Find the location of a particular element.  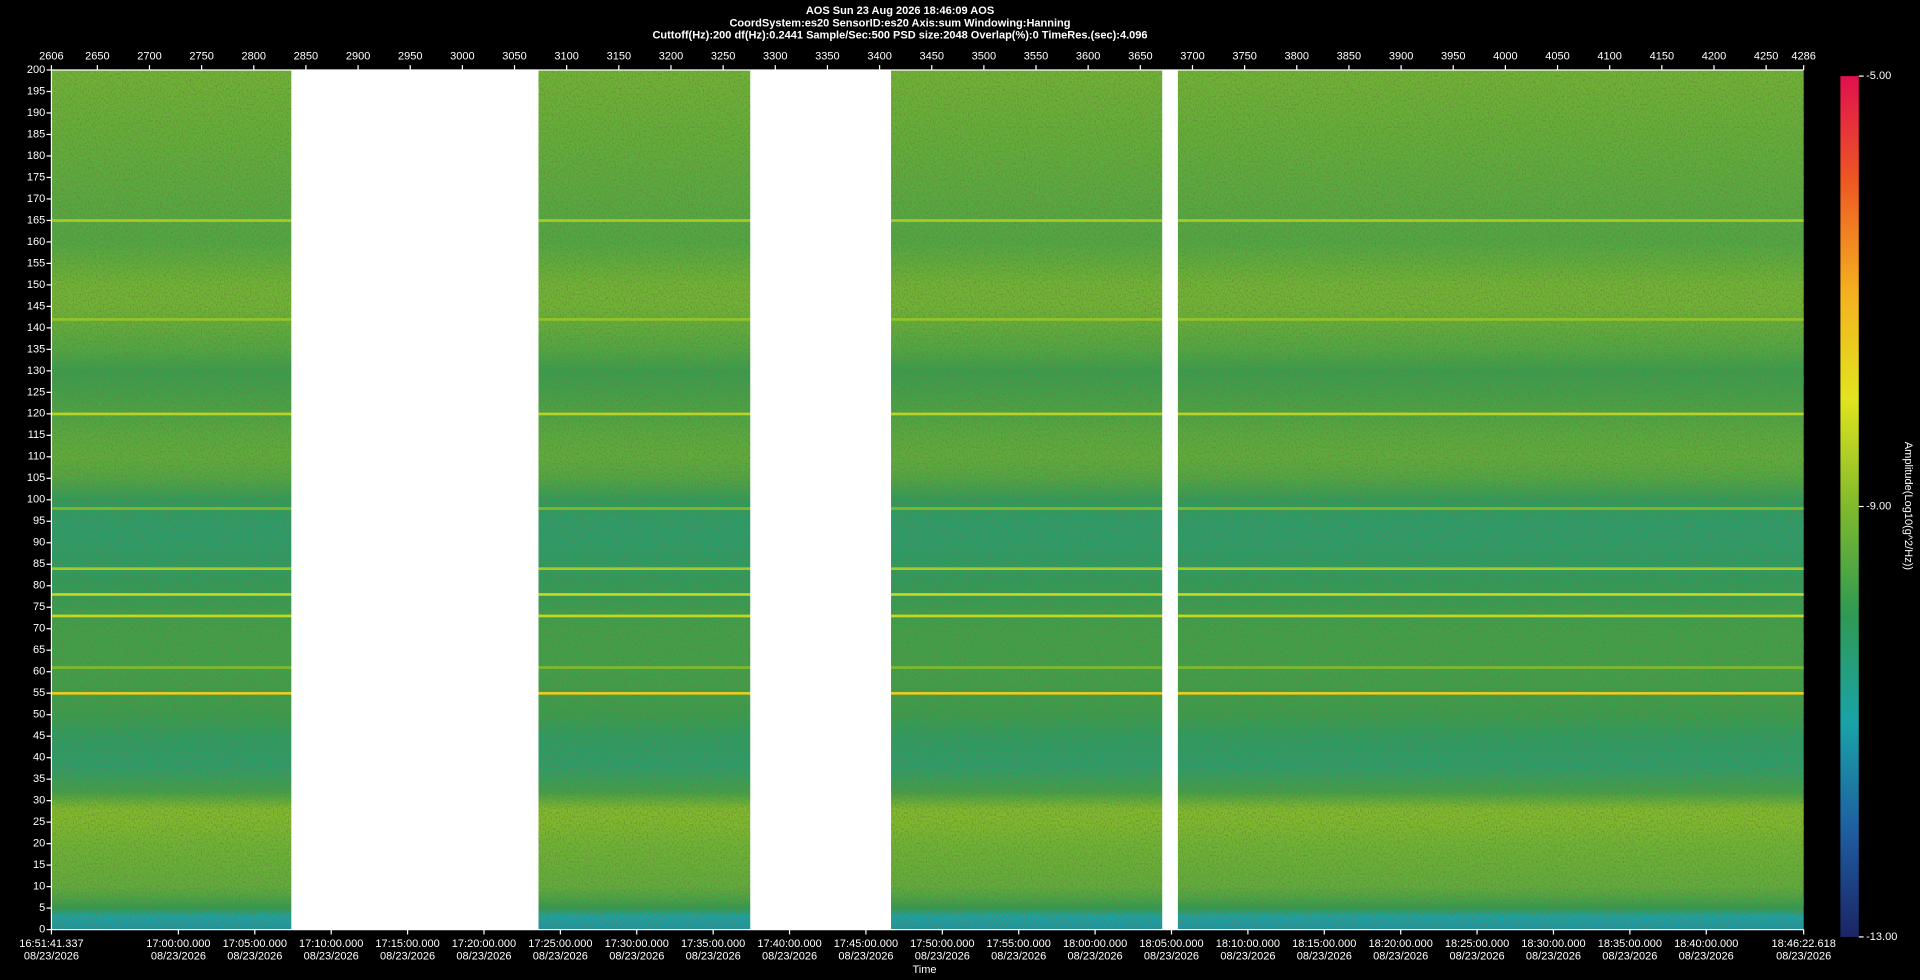

x-top-tick-label: 3200 is located at coordinates (671, 56).